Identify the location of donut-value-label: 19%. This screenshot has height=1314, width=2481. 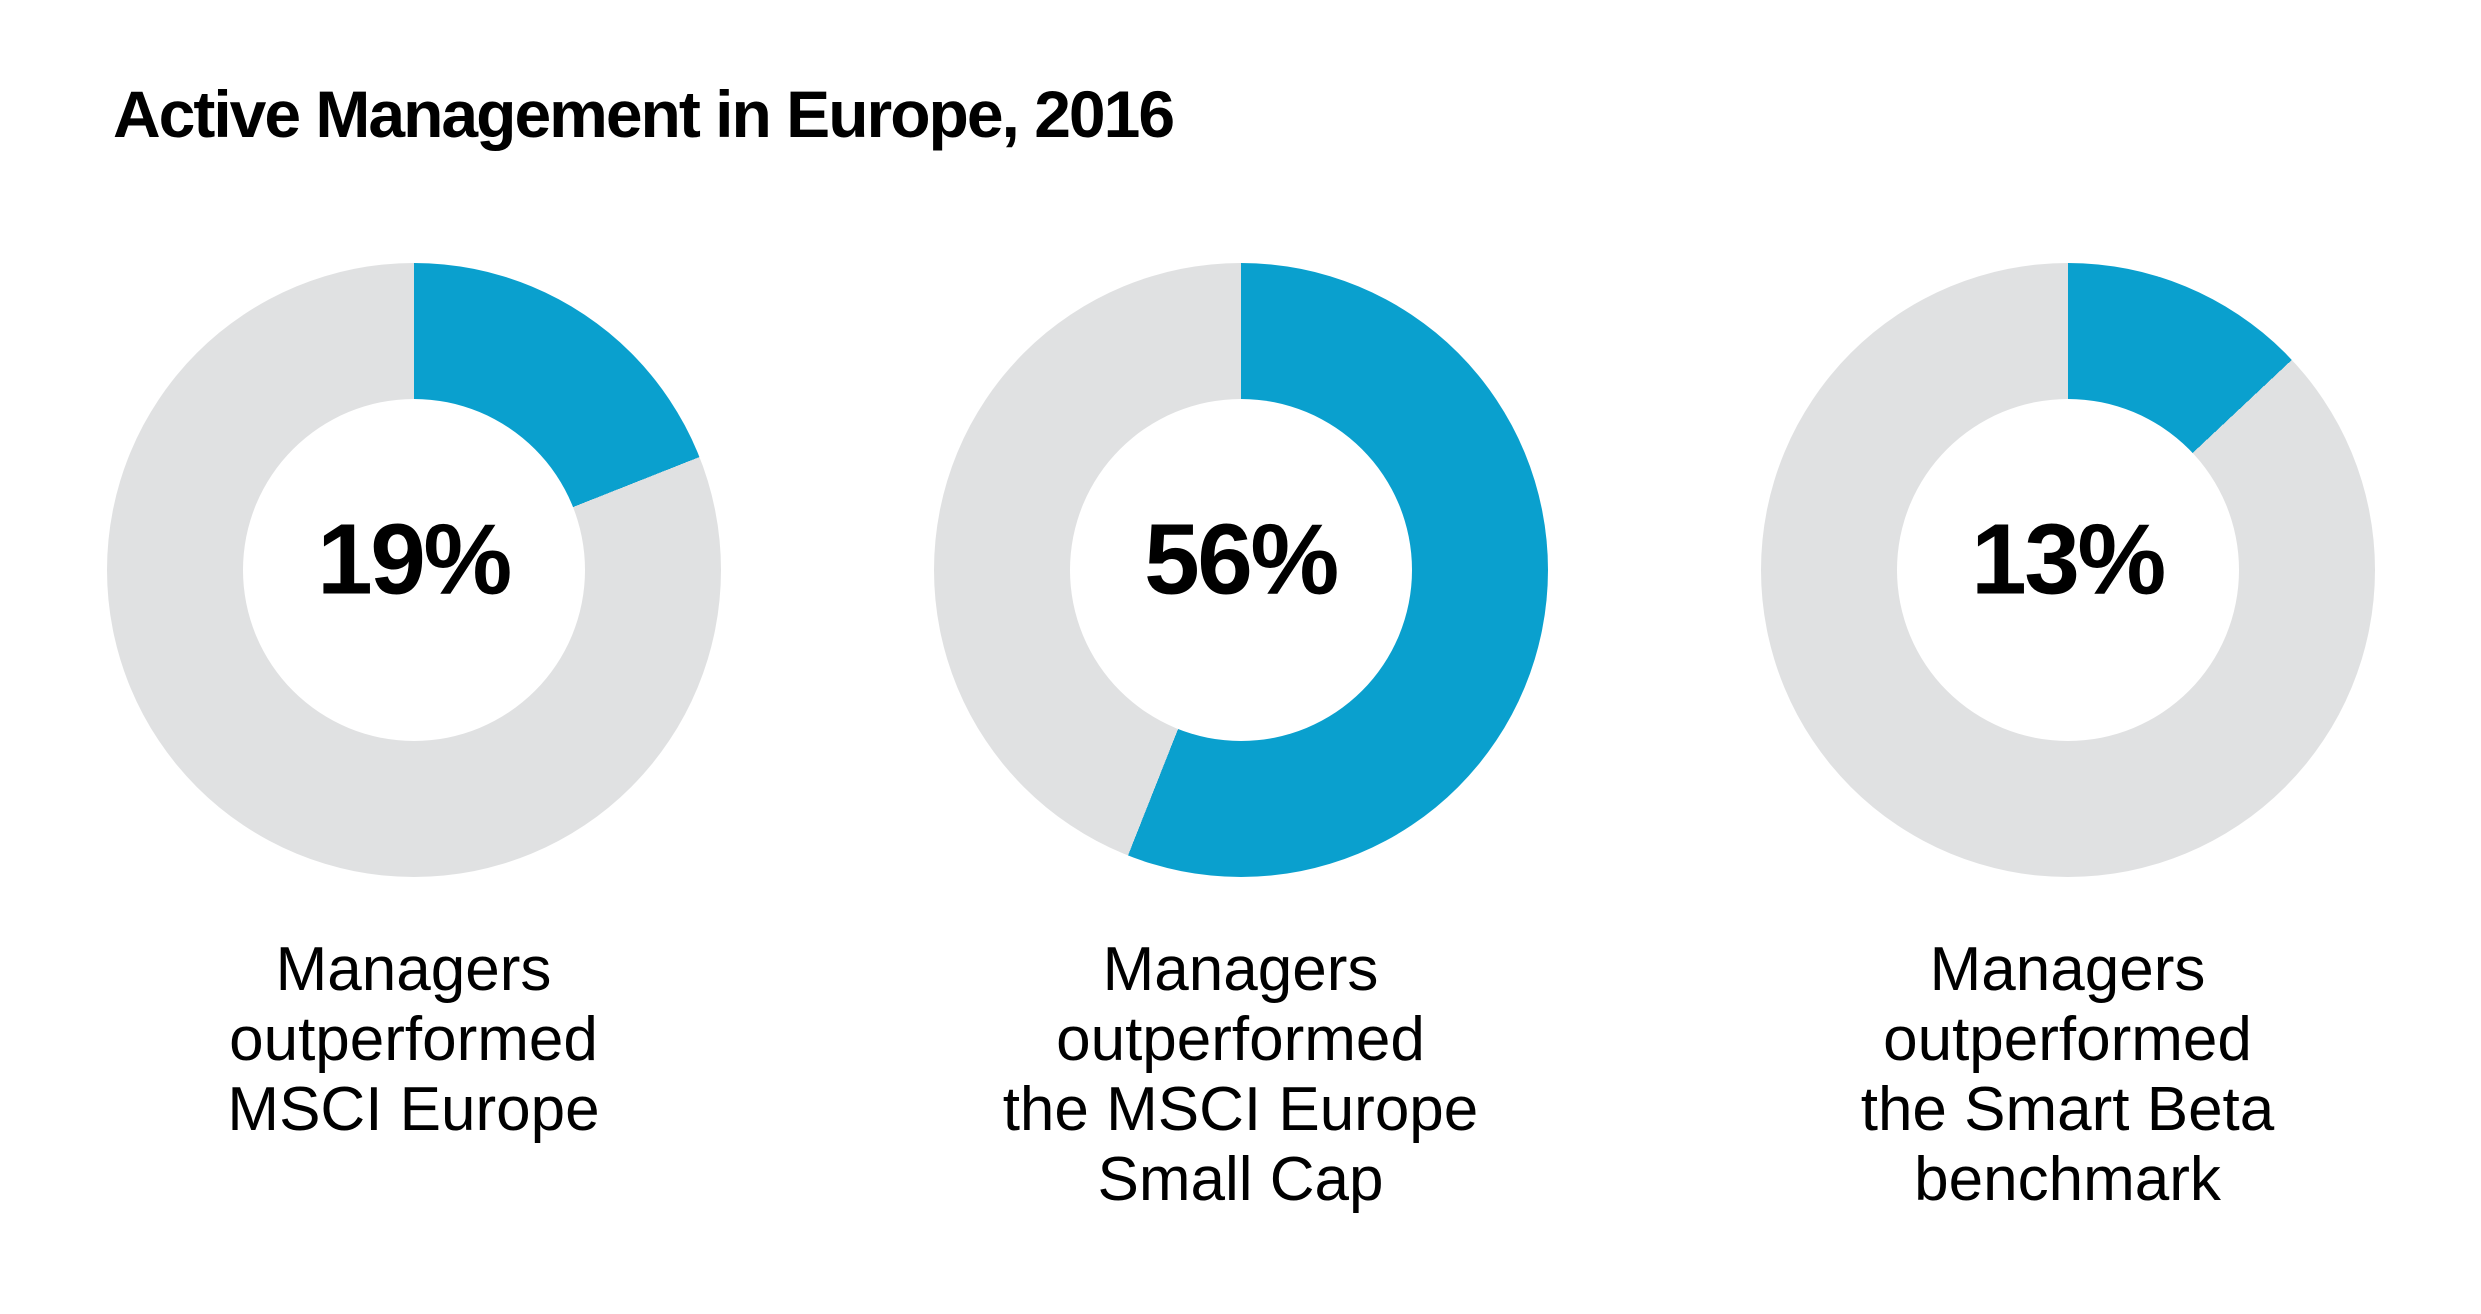
(414, 559).